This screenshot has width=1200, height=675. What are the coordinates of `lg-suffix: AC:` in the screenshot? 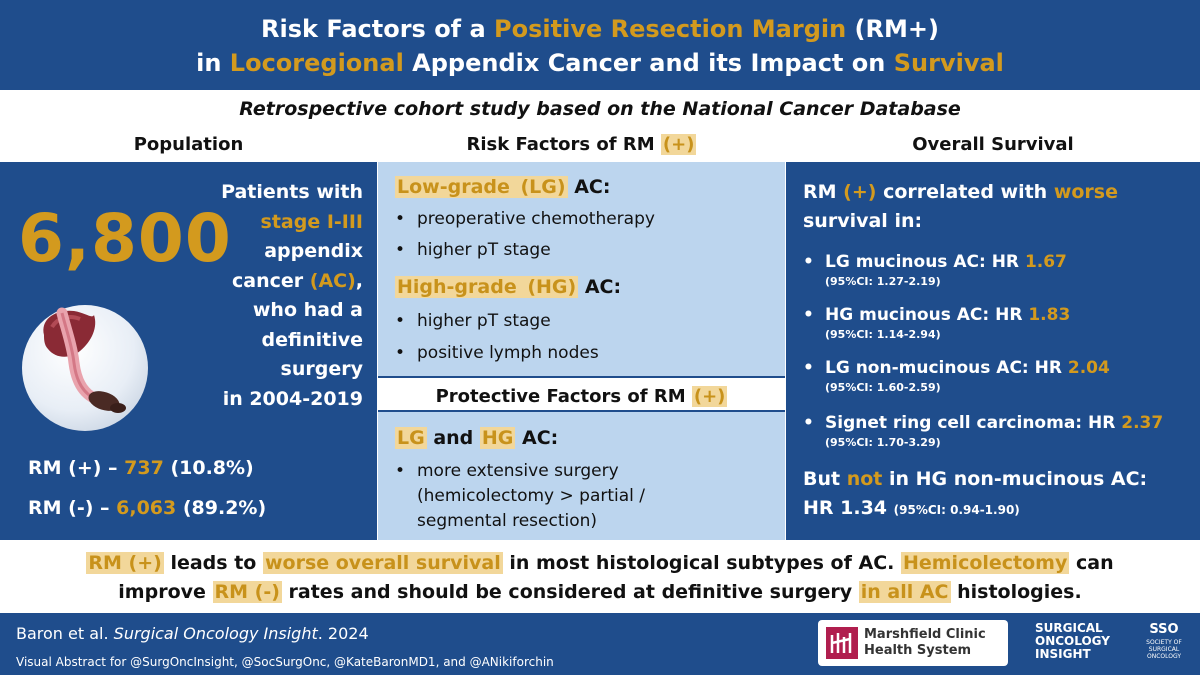 It's located at (589, 187).